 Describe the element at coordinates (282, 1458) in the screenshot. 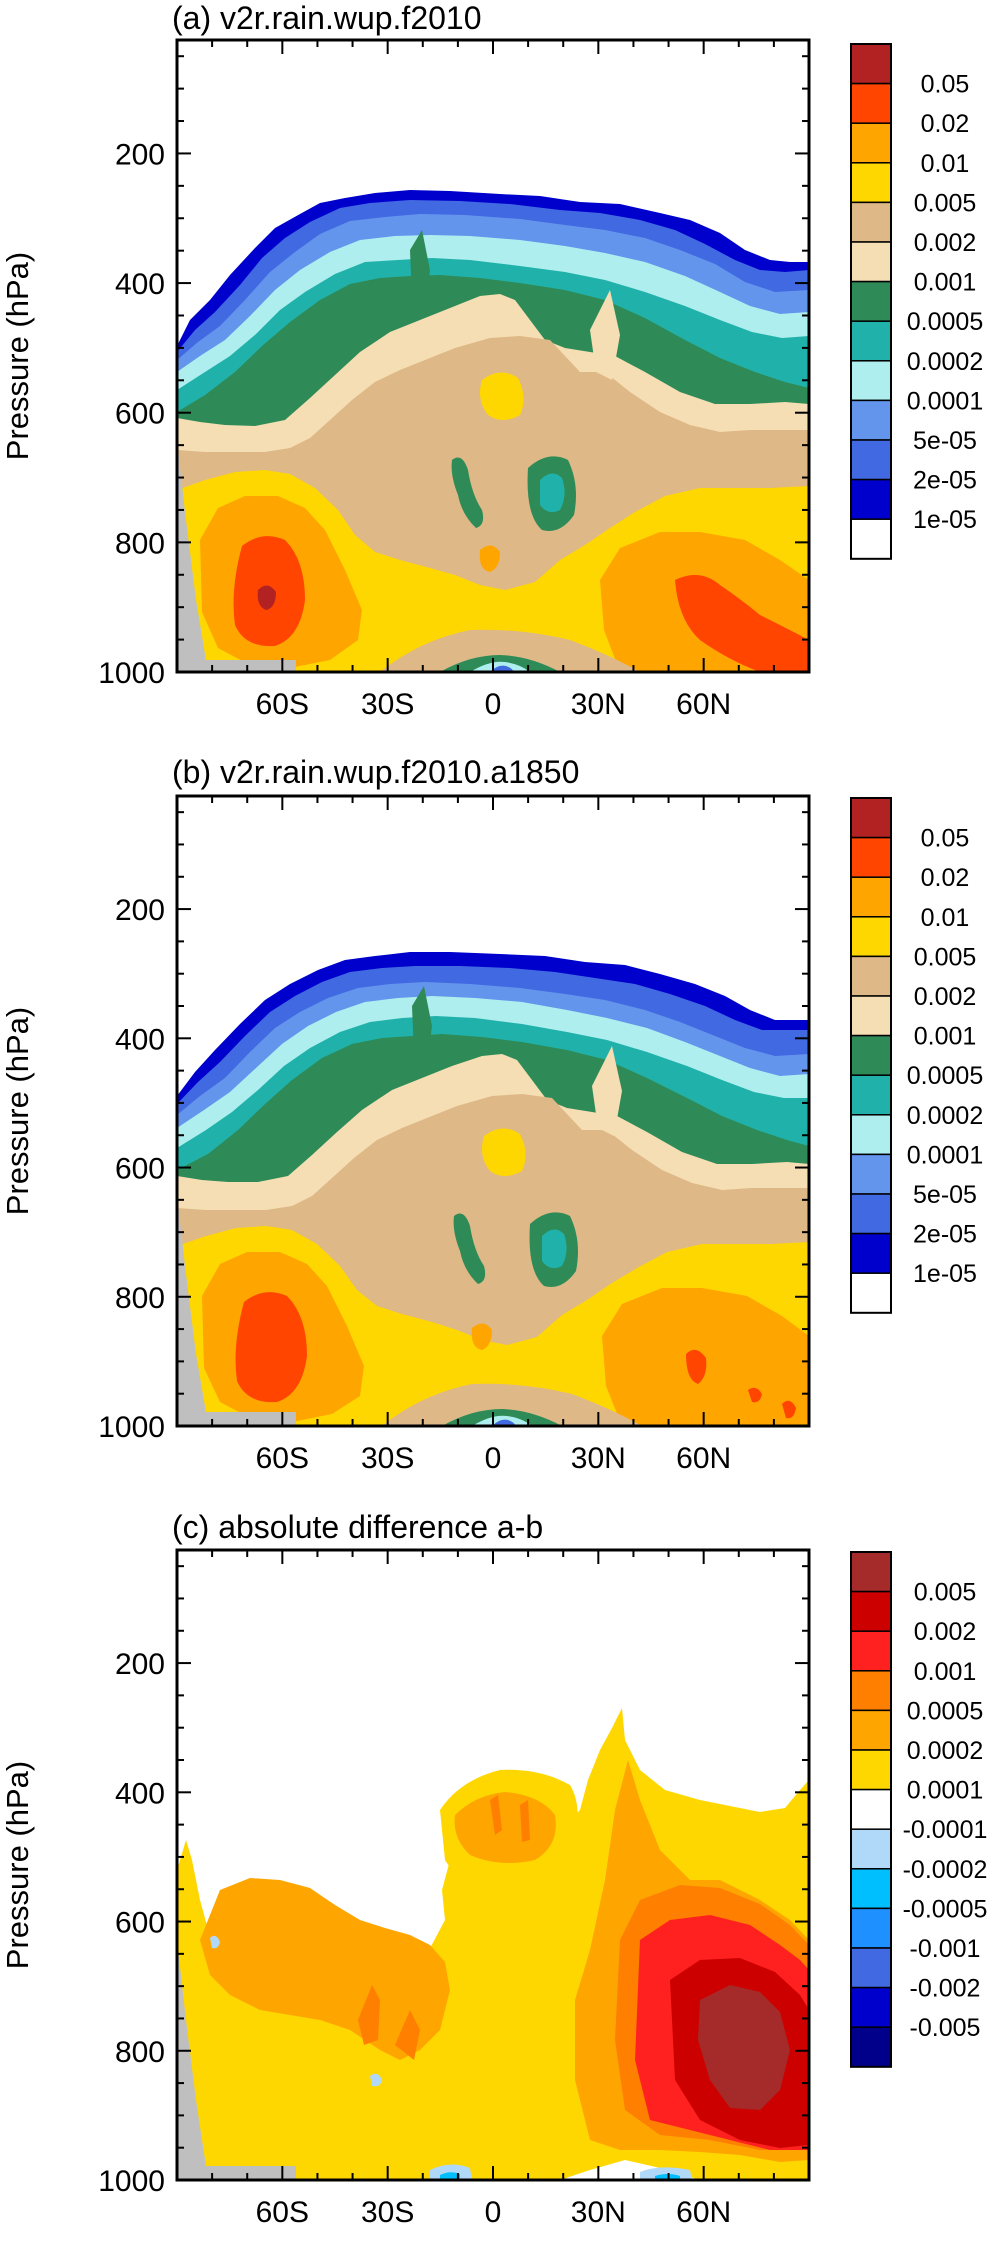

I see `x-tick-label: 60S` at that location.